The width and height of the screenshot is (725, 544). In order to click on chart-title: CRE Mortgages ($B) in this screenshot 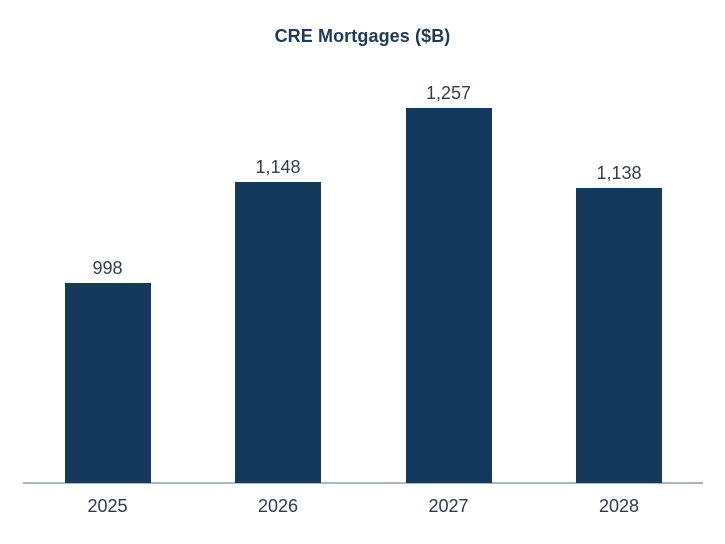, I will do `click(362, 36)`.